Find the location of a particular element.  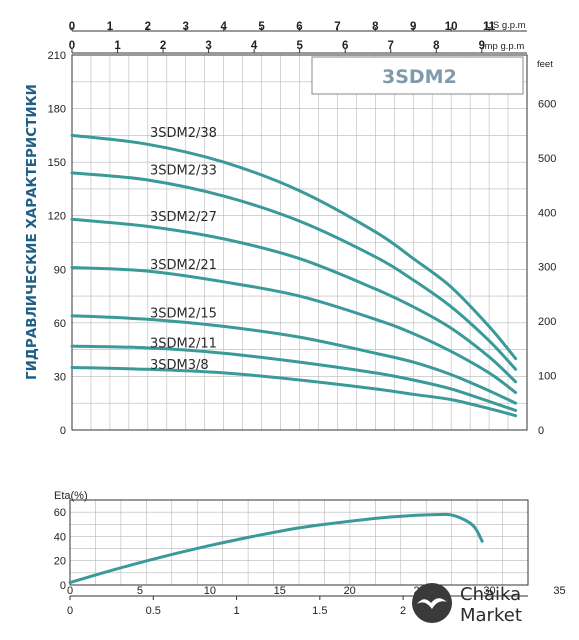

eta-y-axis-label: Eta(%) is located at coordinates (71, 496).